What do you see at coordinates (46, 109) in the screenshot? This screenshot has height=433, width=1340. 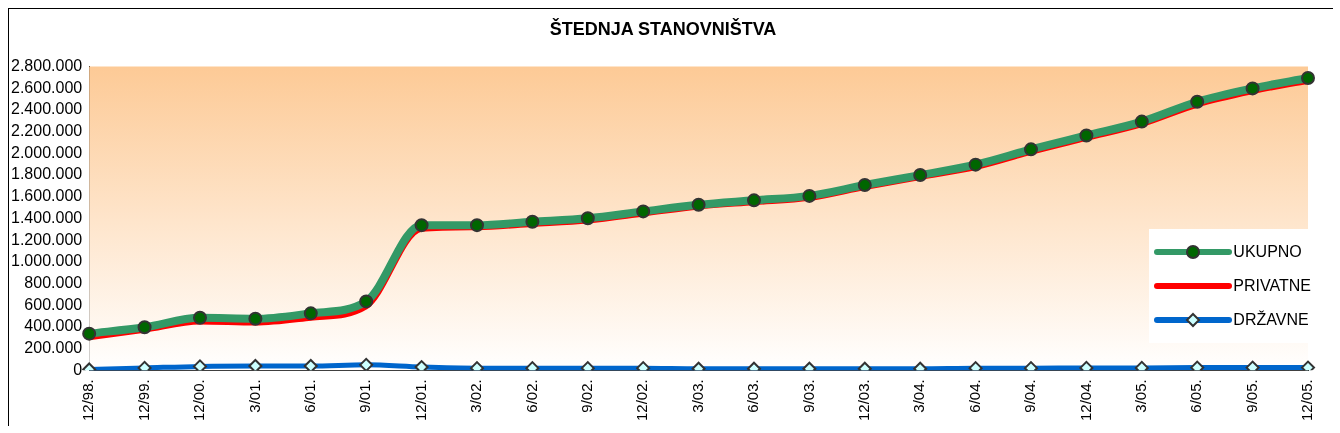 I see `y-tick-label: 2.400.000` at bounding box center [46, 109].